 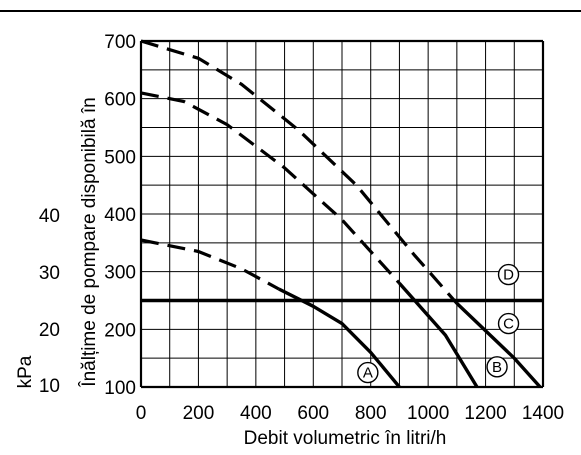 I want to click on y-tick-label: 200, so click(x=120, y=330).